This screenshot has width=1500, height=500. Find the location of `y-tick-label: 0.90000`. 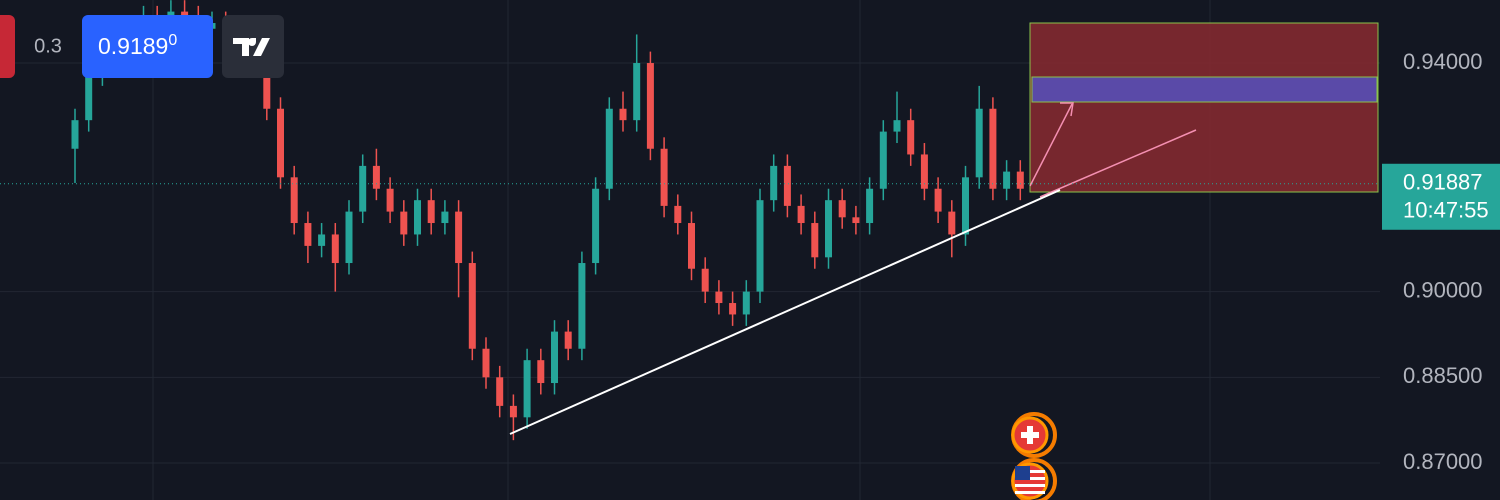

y-tick-label: 0.90000 is located at coordinates (1443, 289).